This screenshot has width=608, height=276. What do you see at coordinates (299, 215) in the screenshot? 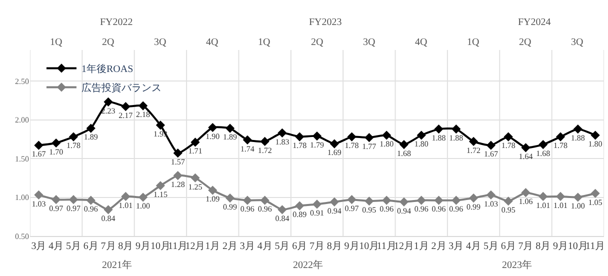
I see `data-label: 0.89` at bounding box center [299, 215].